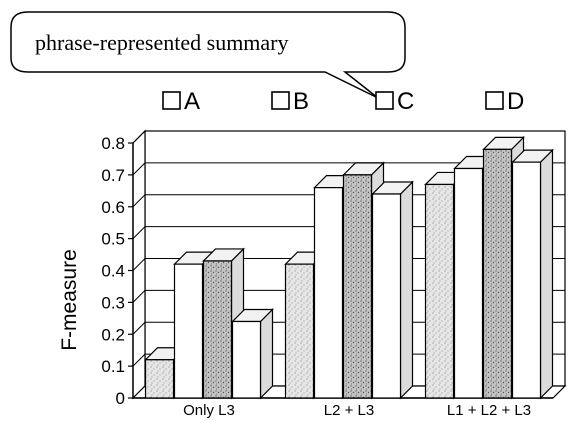 The height and width of the screenshot is (421, 569). Describe the element at coordinates (113, 143) in the screenshot. I see `y-tick-label: 0.8` at that location.